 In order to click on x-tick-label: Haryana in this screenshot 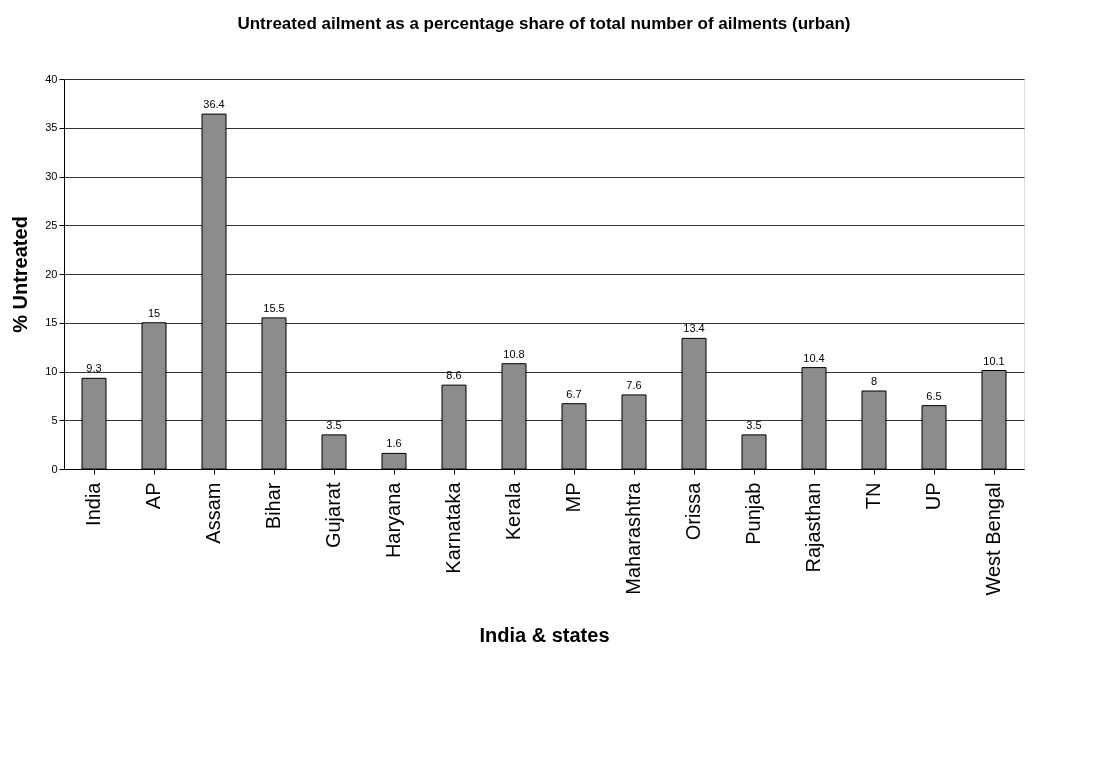, I will do `click(393, 520)`.